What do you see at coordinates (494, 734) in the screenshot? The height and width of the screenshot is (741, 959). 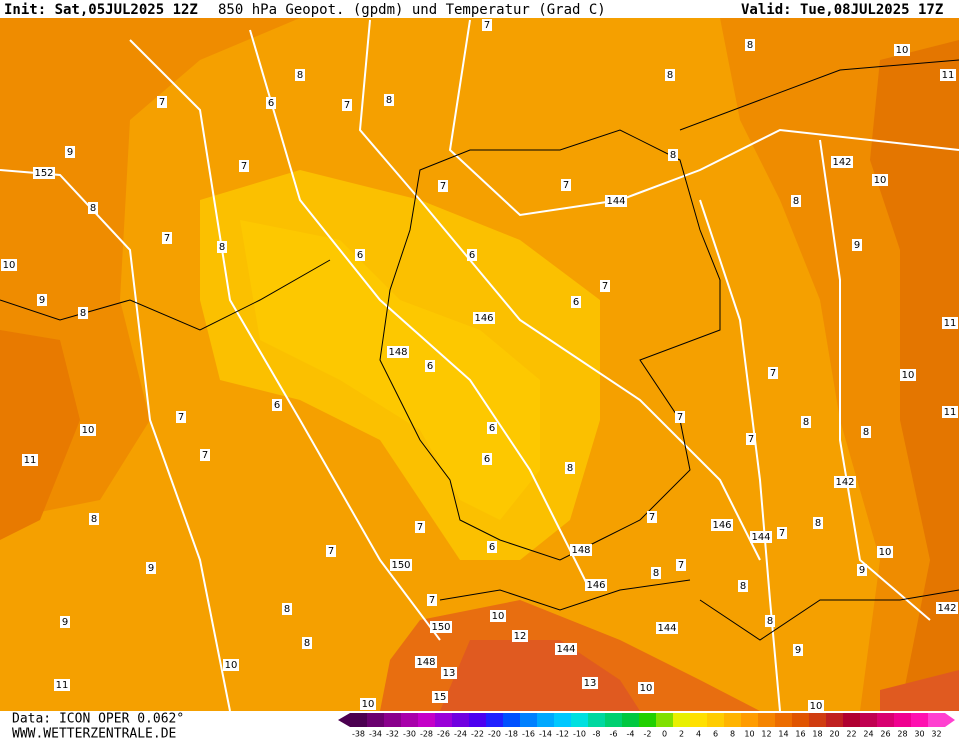 I see `colorbar-label: -20` at bounding box center [494, 734].